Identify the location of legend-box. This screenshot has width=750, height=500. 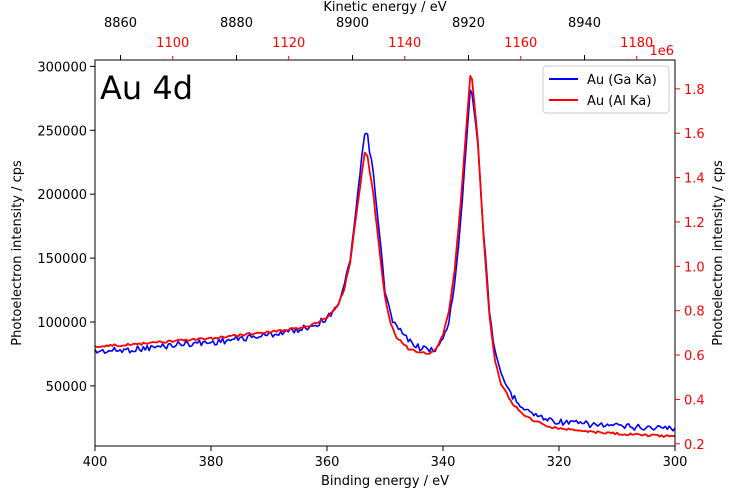
(606, 89).